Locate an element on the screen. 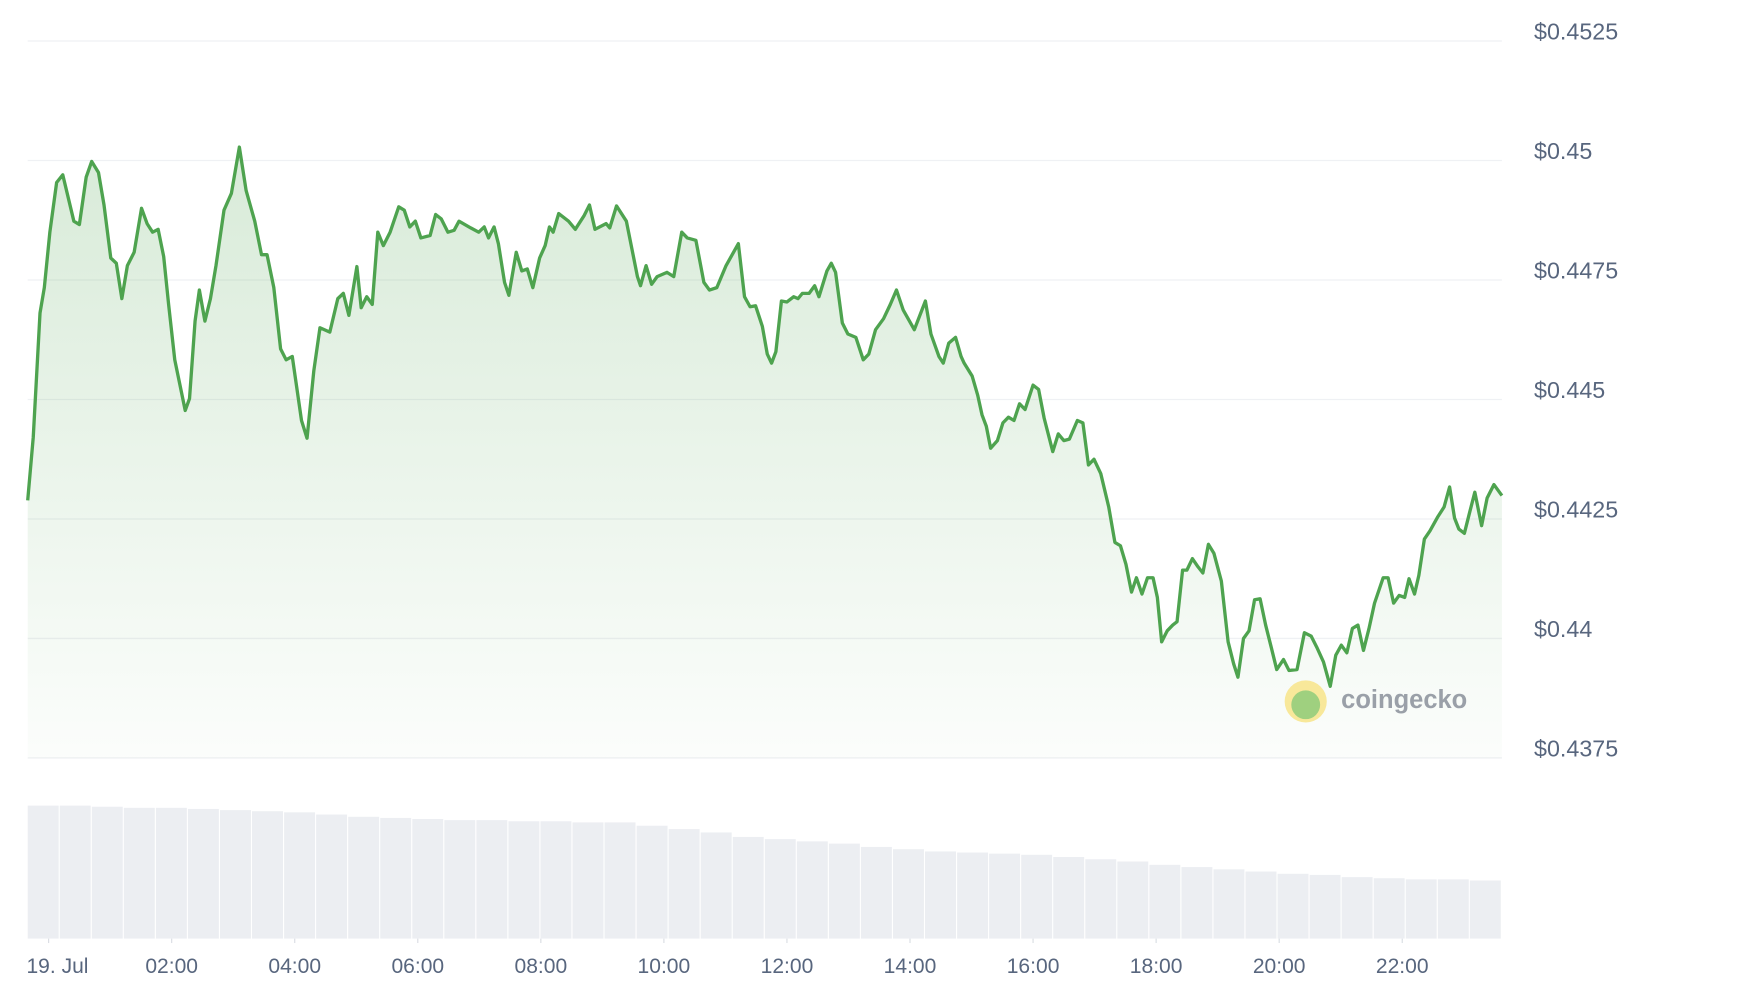 Image resolution: width=1738 pixels, height=994 pixels. x-tick-label: 14:00 is located at coordinates (910, 966).